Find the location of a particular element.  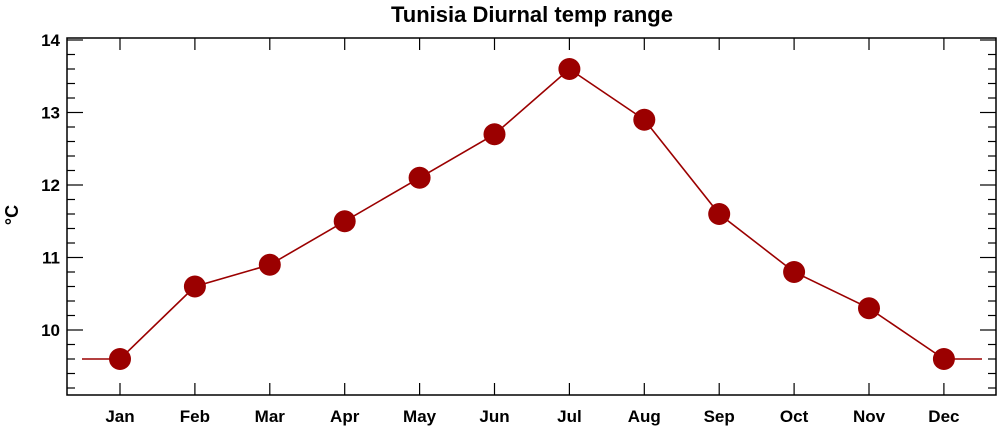

x-tick-label-apr: Apr is located at coordinates (345, 416).